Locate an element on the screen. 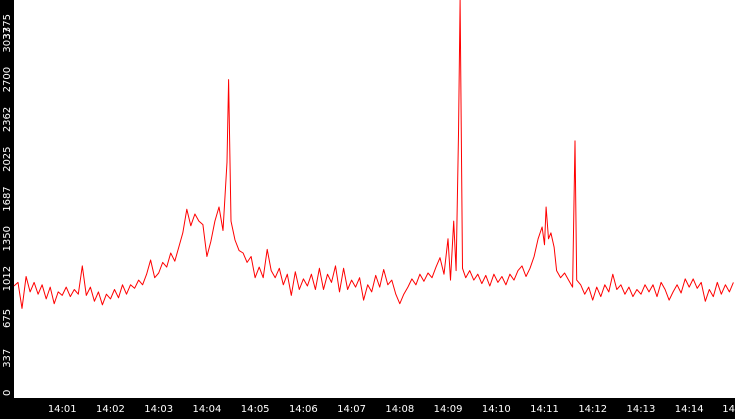 The width and height of the screenshot is (735, 419). y-tick-label: 675 is located at coordinates (7, 318).